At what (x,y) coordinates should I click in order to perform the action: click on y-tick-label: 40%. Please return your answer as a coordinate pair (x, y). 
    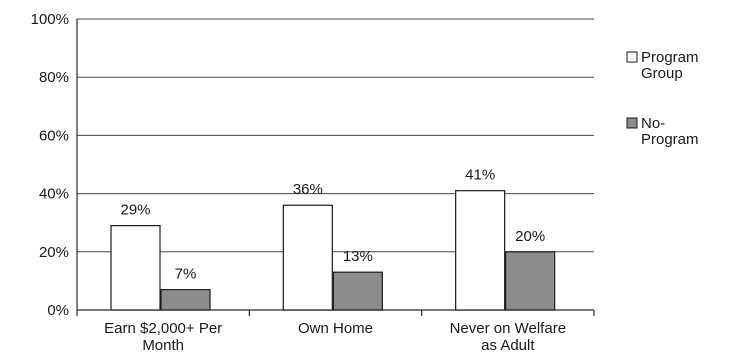
    Looking at the image, I should click on (54, 194).